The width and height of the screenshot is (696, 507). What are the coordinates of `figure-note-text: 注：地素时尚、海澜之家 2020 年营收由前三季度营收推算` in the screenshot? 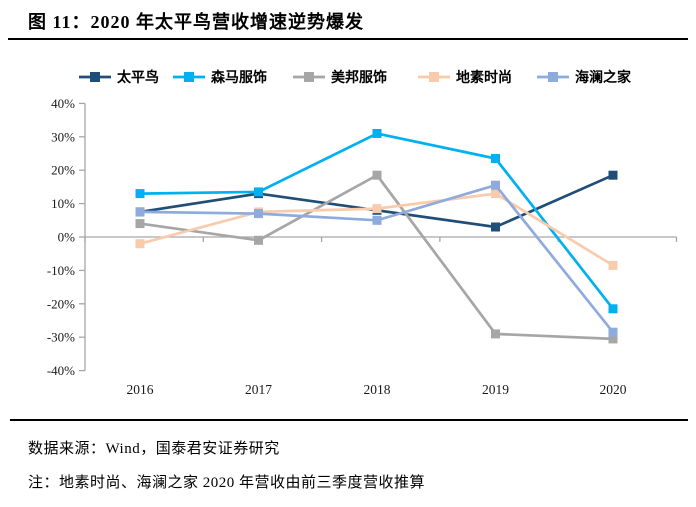 It's located at (227, 483).